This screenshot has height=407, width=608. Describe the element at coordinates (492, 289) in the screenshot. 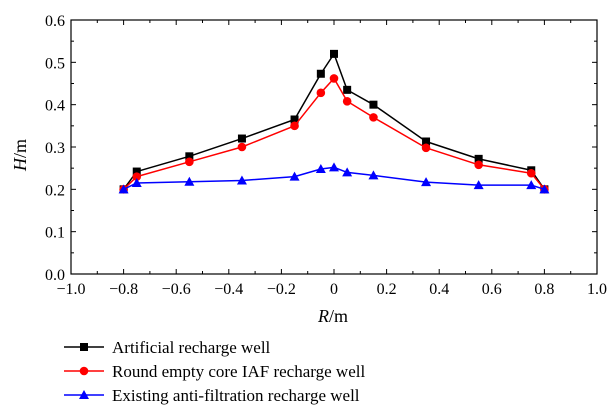

I see `x-tick-label: 0.6` at that location.